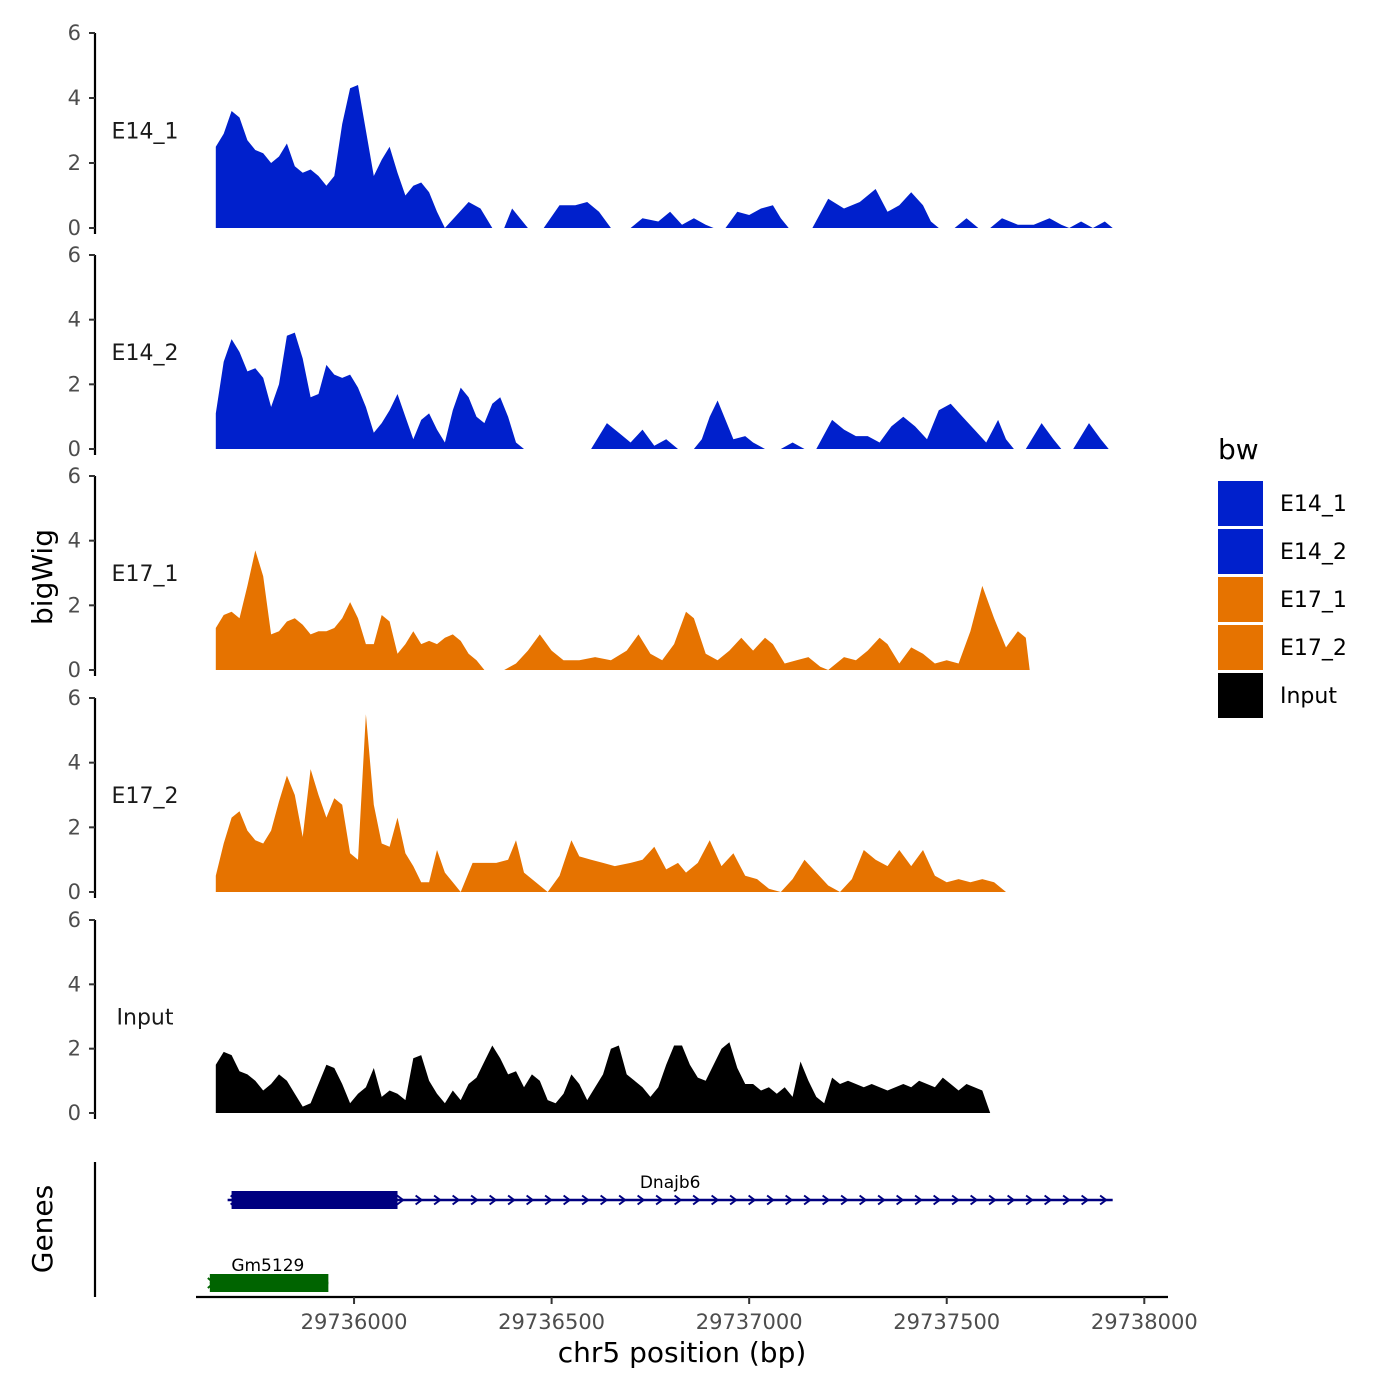 The width and height of the screenshot is (1400, 1400). I want to click on x-axis: 29736000 29736500 29737000 29737500 29738000, so click(697, 1314).